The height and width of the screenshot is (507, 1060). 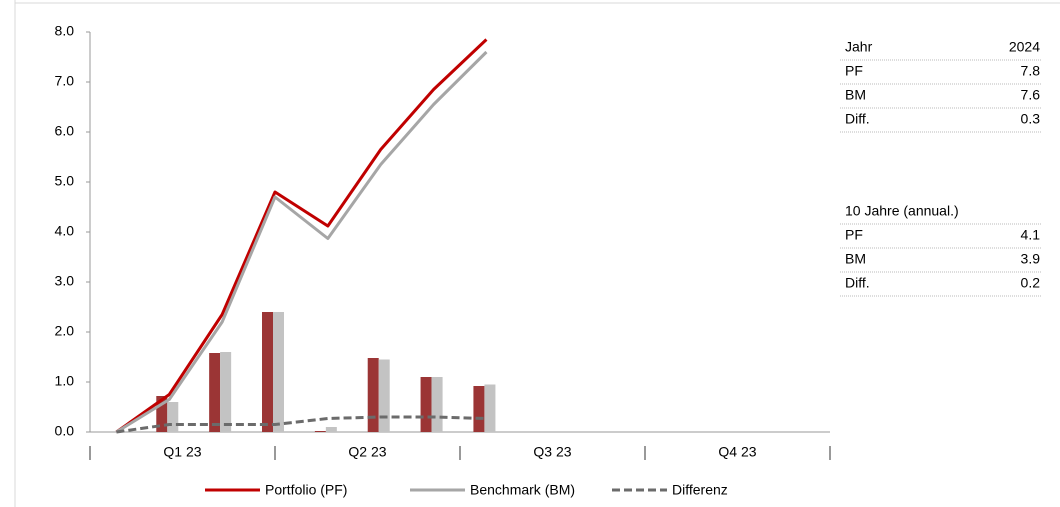 What do you see at coordinates (552, 452) in the screenshot?
I see `x-tick-label: Q3 23` at bounding box center [552, 452].